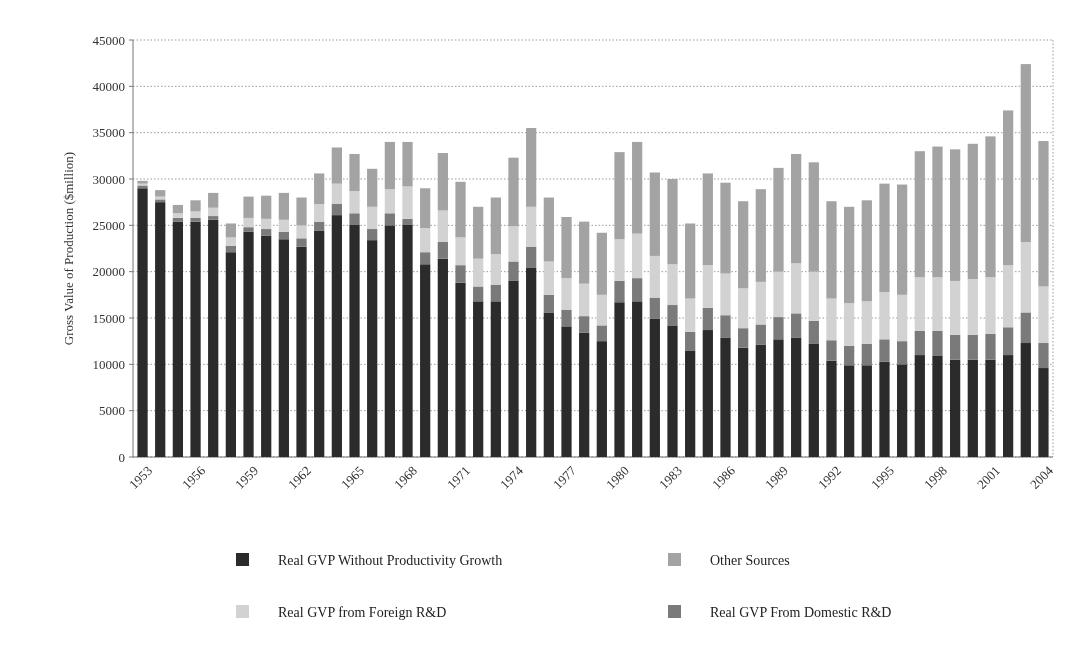 The image size is (1073, 651). Describe the element at coordinates (108, 225) in the screenshot. I see `y-tick-label: 25000` at that location.